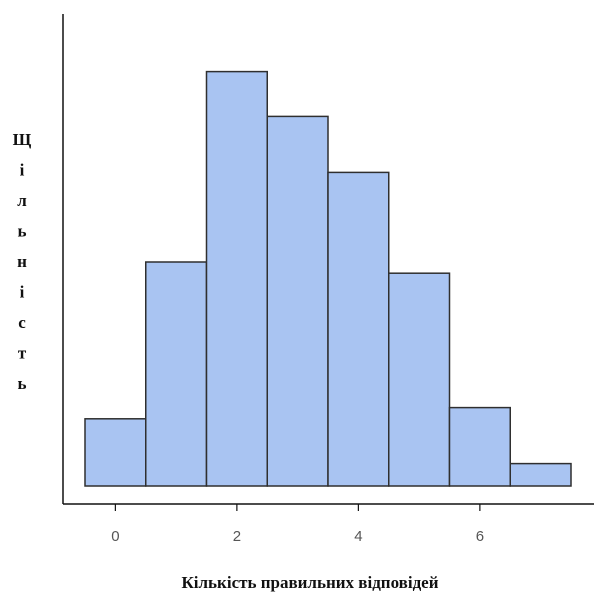 Image resolution: width=594 pixels, height=593 pixels. I want to click on x-tick-label: 4, so click(358, 536).